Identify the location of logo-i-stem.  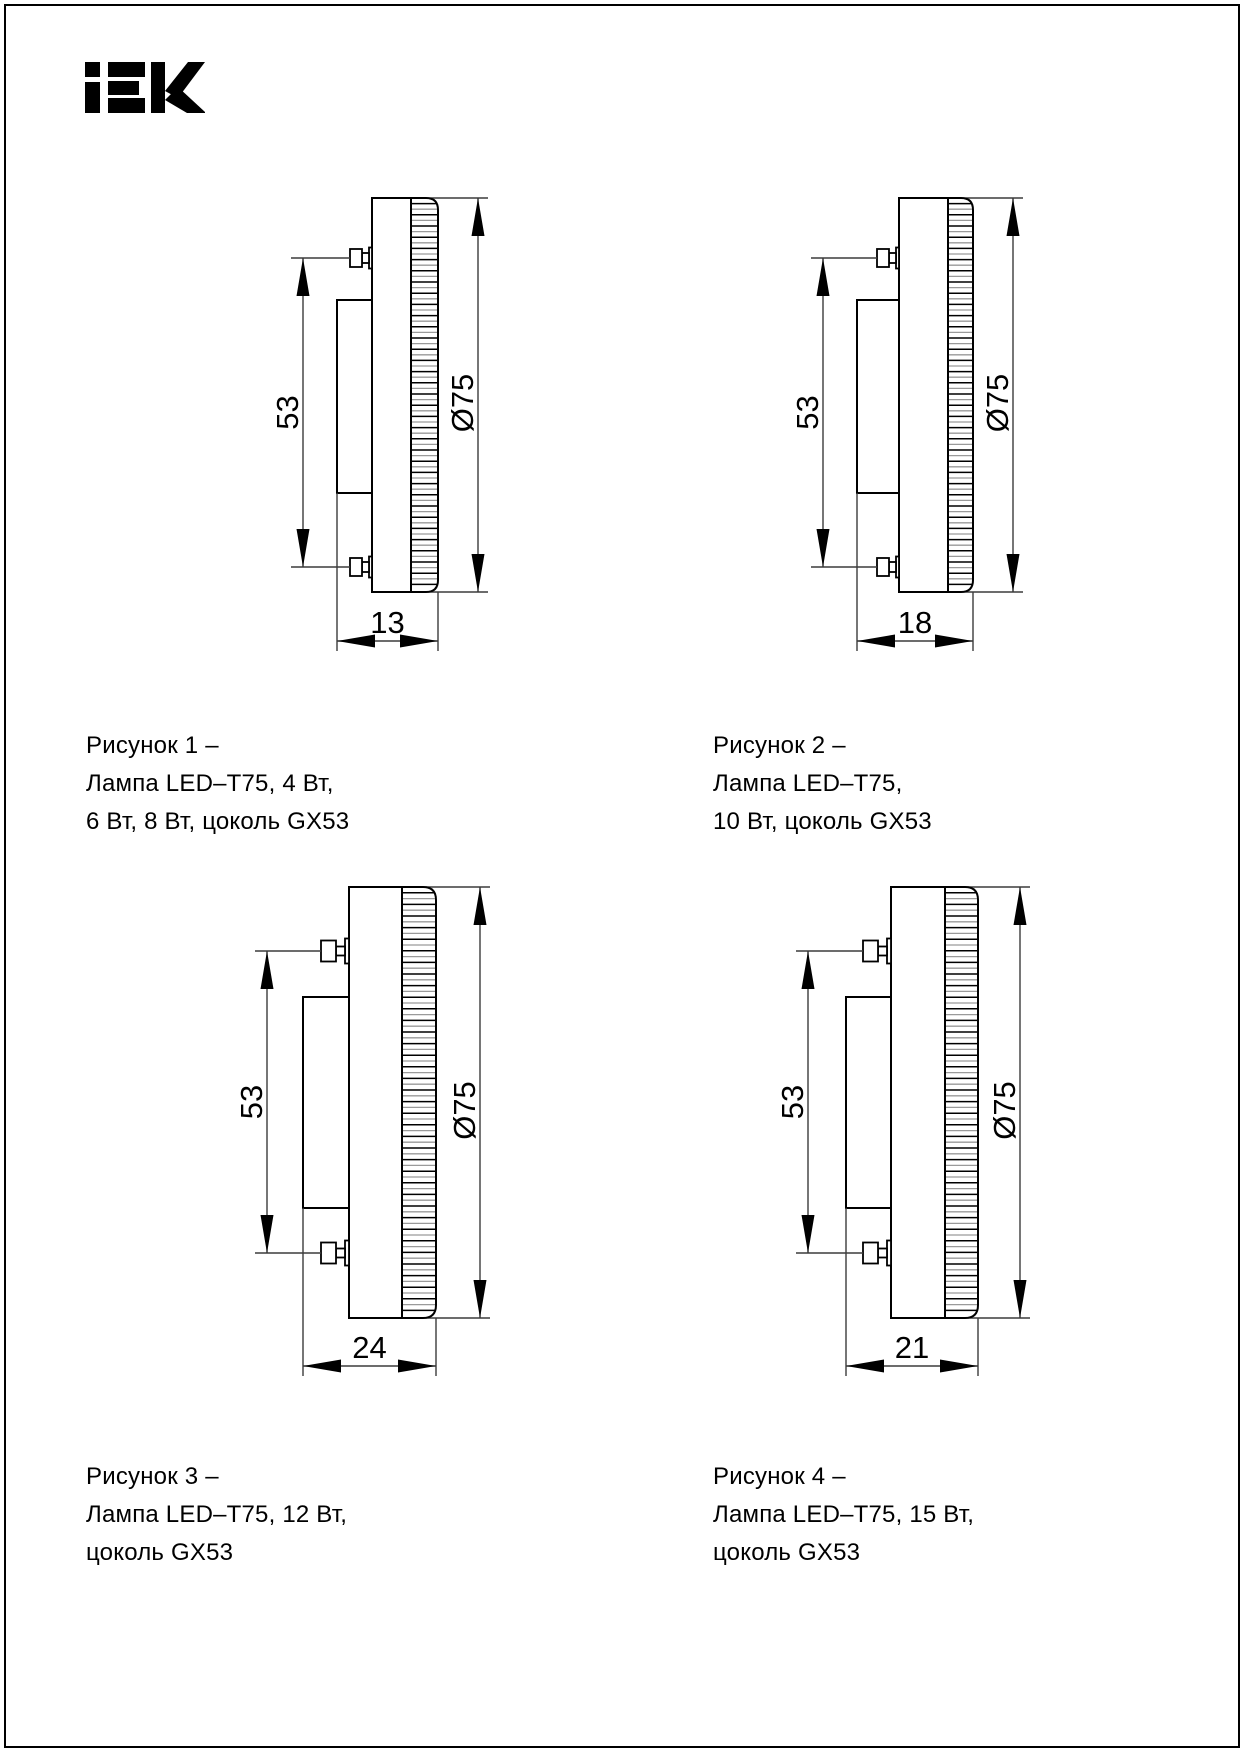
(92, 97).